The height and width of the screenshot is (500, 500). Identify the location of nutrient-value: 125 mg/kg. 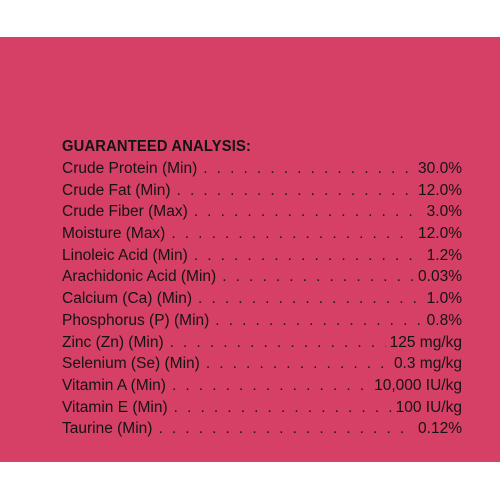
(425, 342).